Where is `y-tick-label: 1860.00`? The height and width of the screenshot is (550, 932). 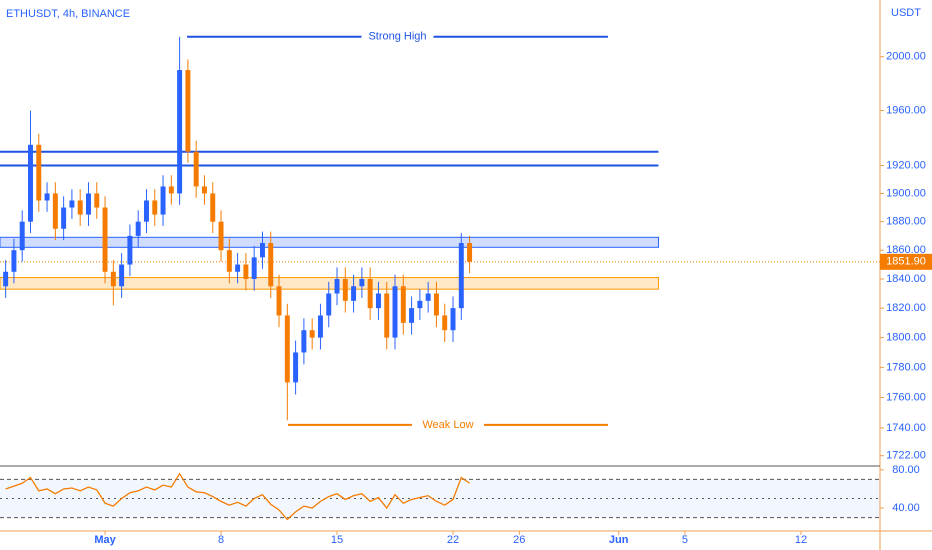 y-tick-label: 1860.00 is located at coordinates (906, 250).